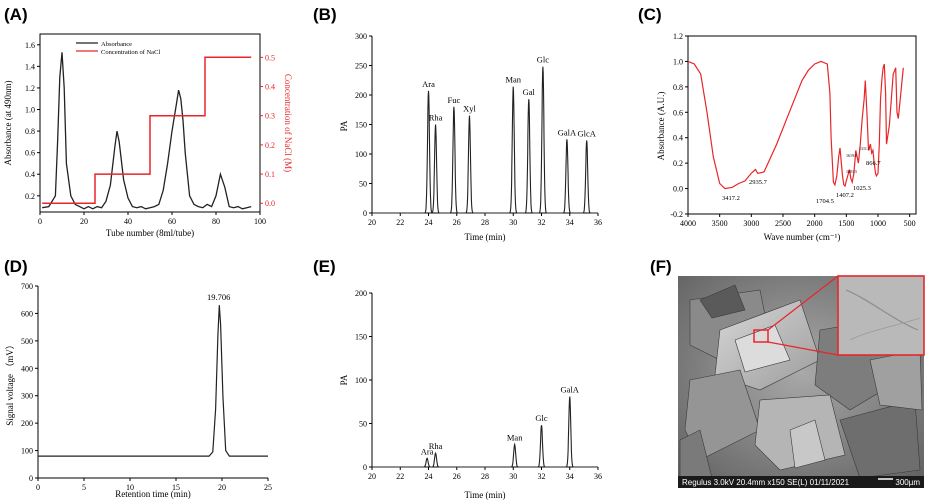 The width and height of the screenshot is (932, 504). What do you see at coordinates (270, 87) in the screenshot?
I see `y-right-tick-label: 0.4` at bounding box center [270, 87].